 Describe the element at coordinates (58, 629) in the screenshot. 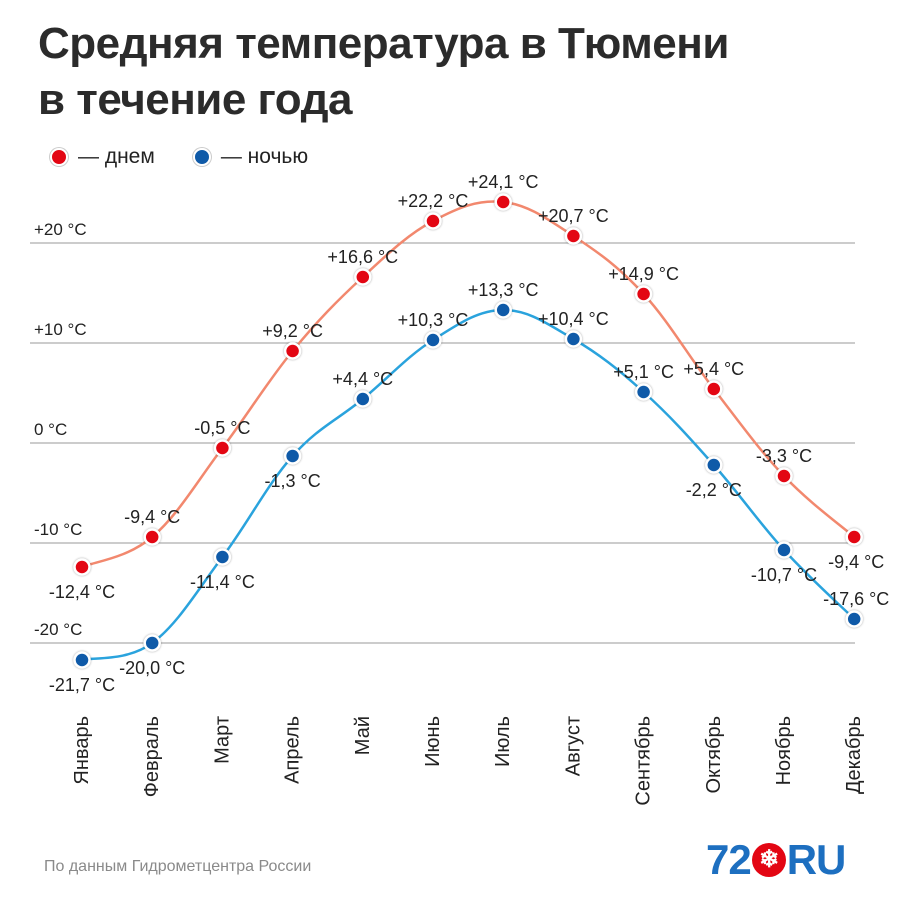

I see `y-tick-label: -20 °C` at that location.